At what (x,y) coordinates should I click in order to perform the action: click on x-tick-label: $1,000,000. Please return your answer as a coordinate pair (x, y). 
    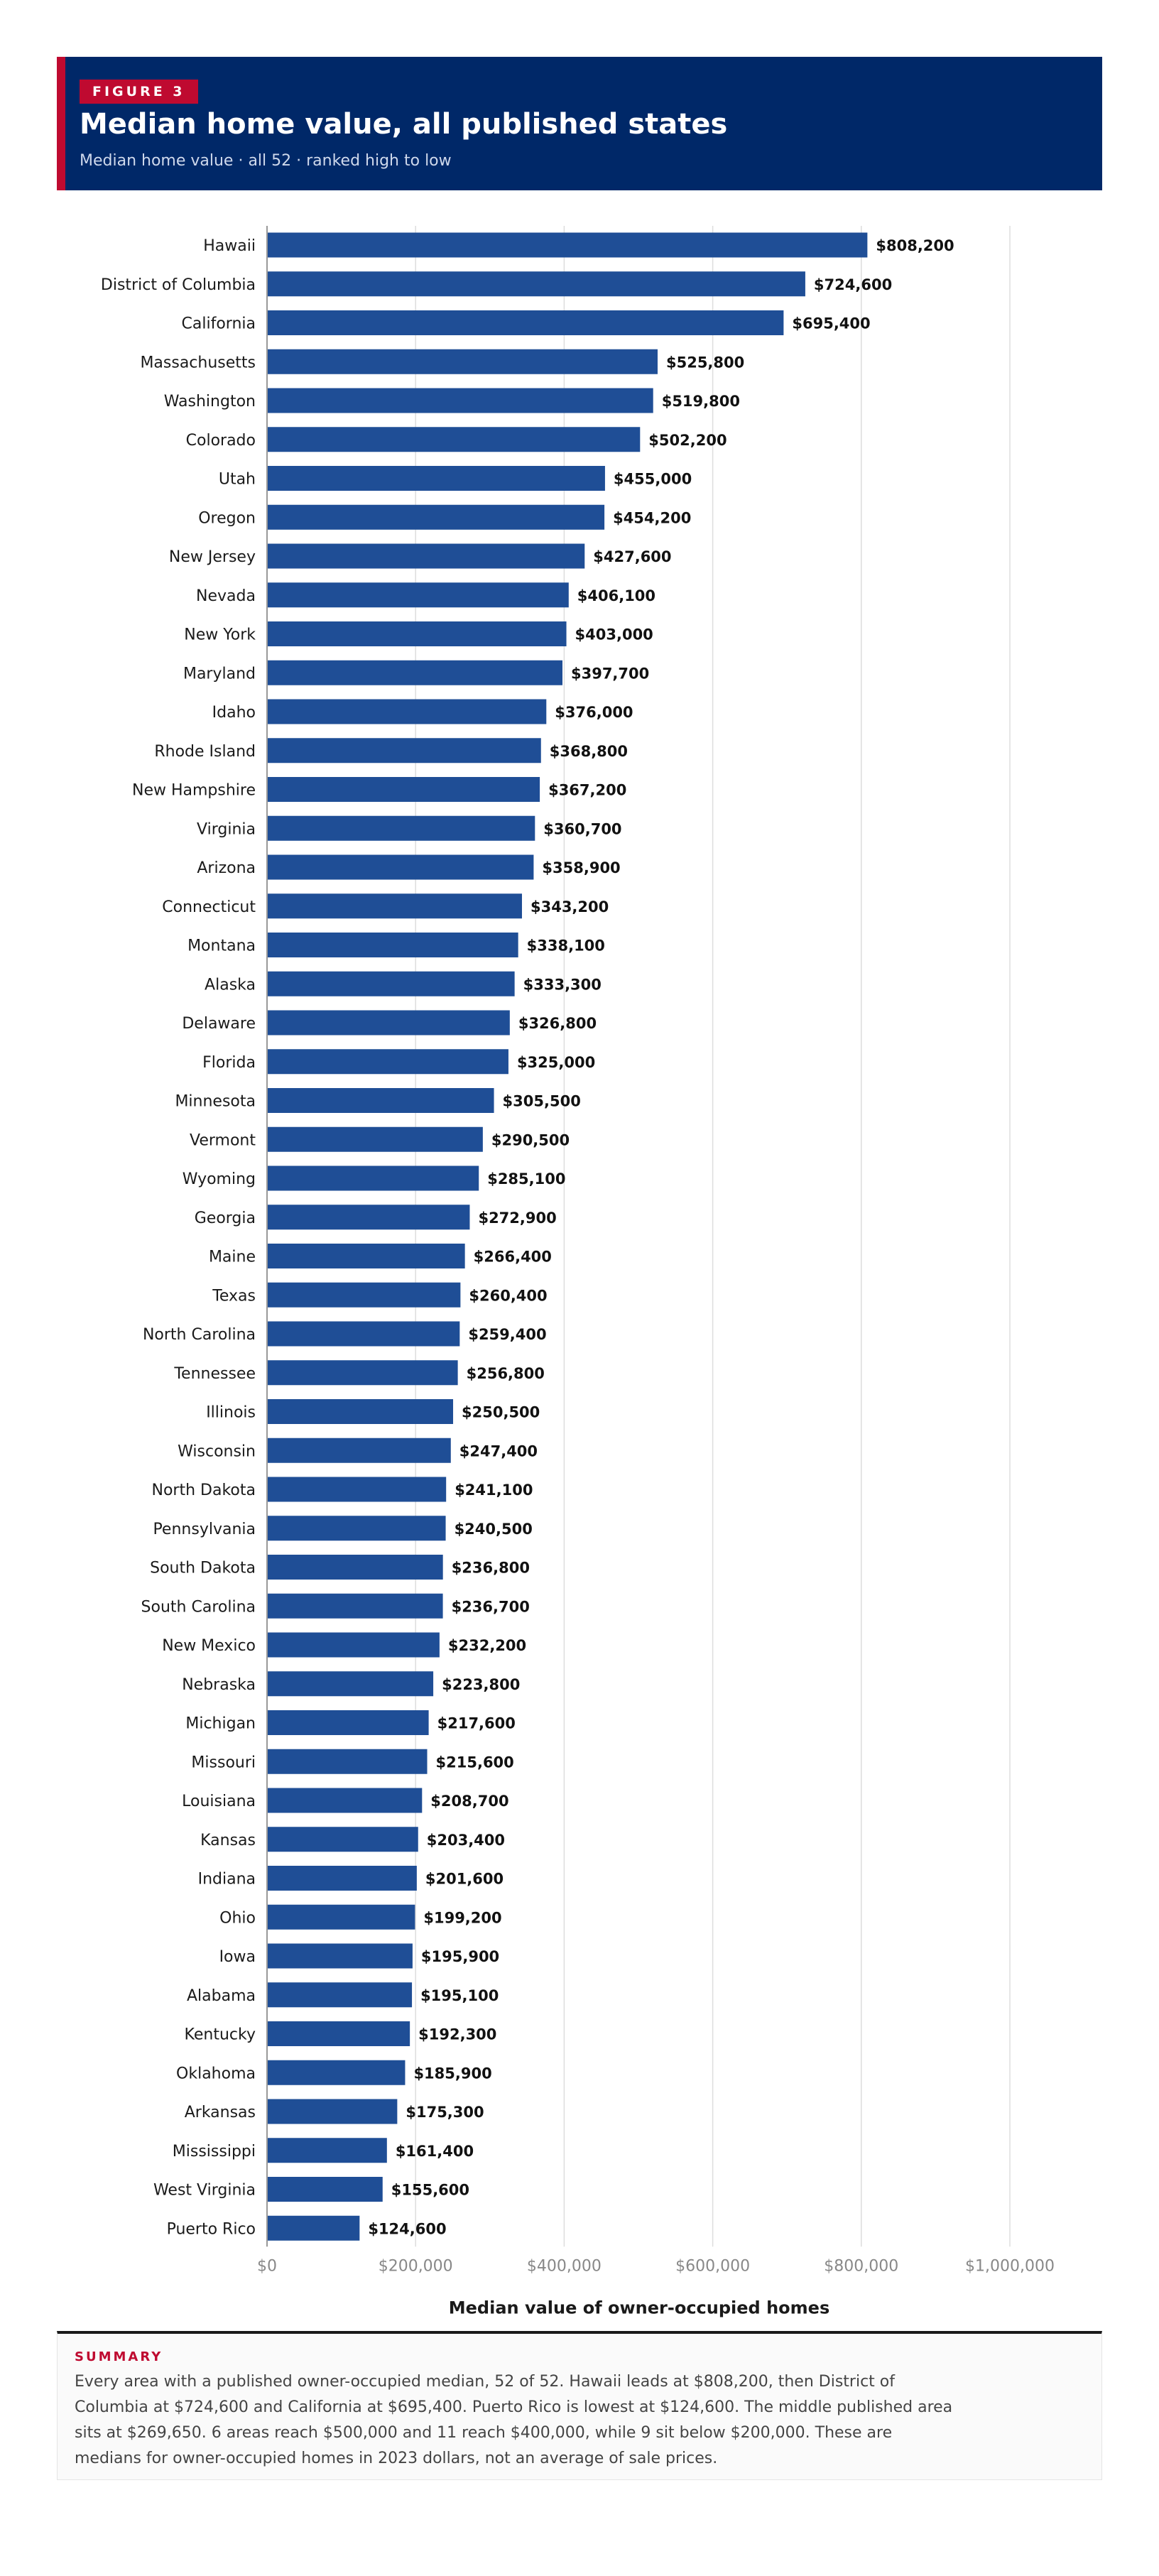
    Looking at the image, I should click on (1010, 2266).